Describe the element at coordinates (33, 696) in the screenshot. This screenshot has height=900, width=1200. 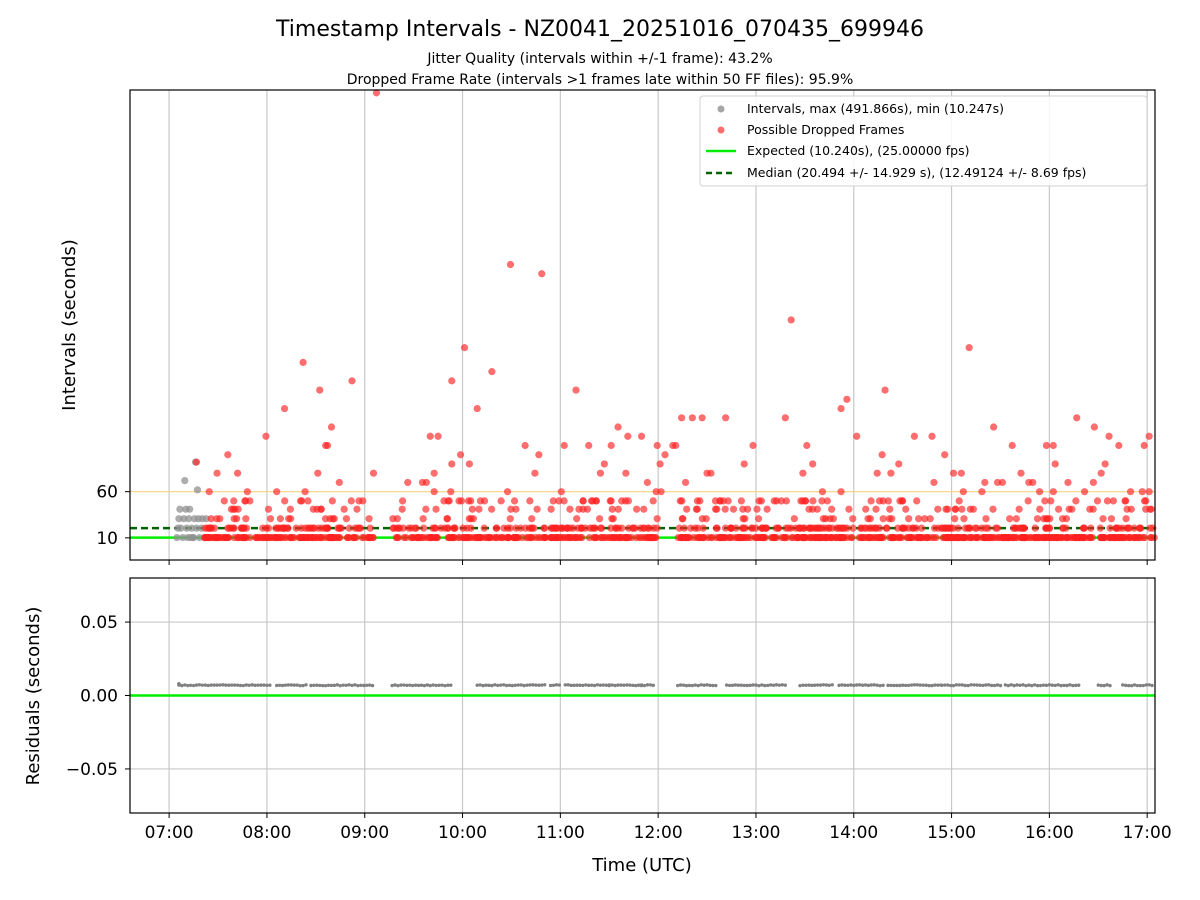
I see `bottom-y-axis-label: Residuals (seconds)` at that location.